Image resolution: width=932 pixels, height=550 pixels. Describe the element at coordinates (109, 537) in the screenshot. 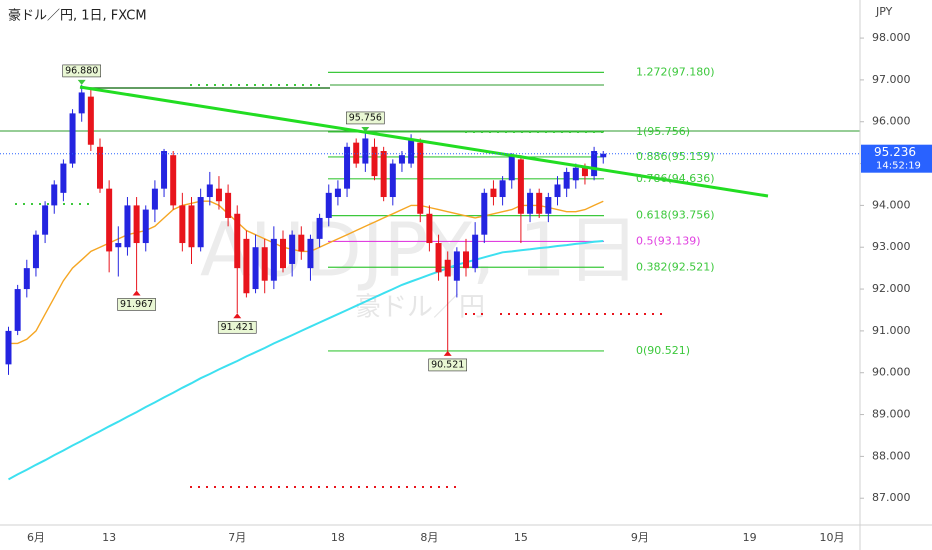

I see `x-tick-label: 13` at that location.